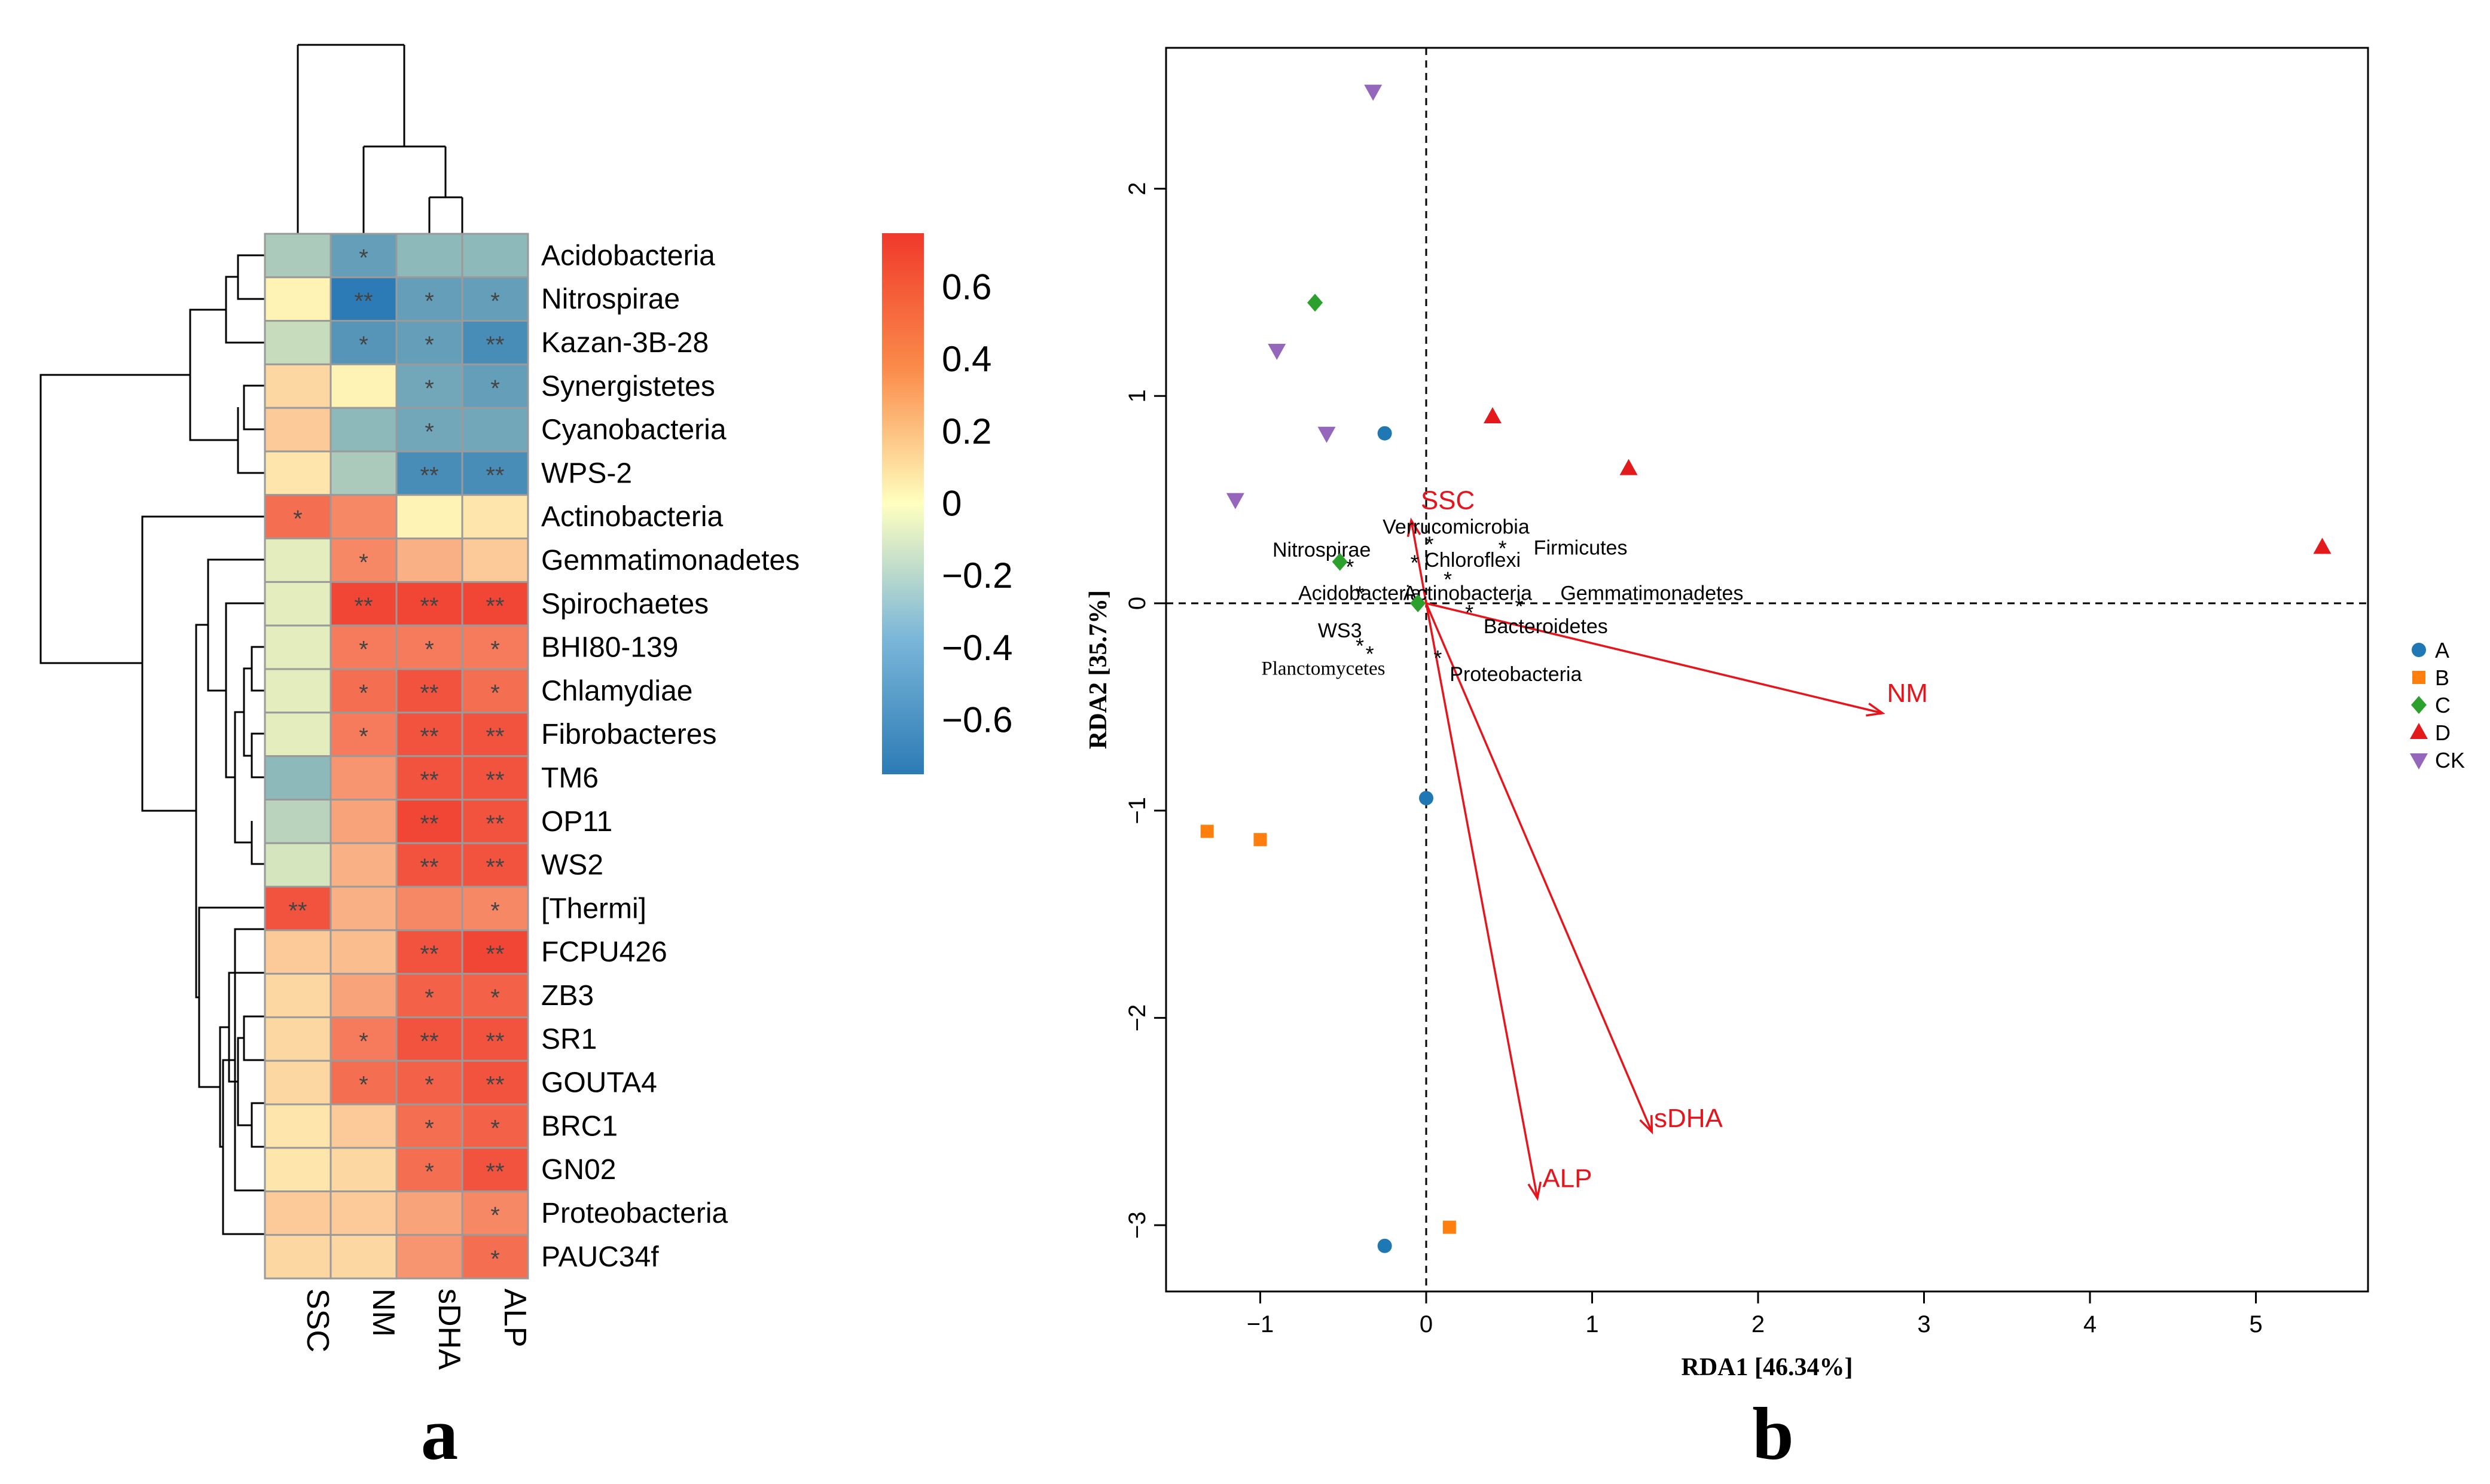 Image resolution: width=2490 pixels, height=1484 pixels. What do you see at coordinates (967, 431) in the screenshot?
I see `colorbar-tick-label: 0.2` at bounding box center [967, 431].